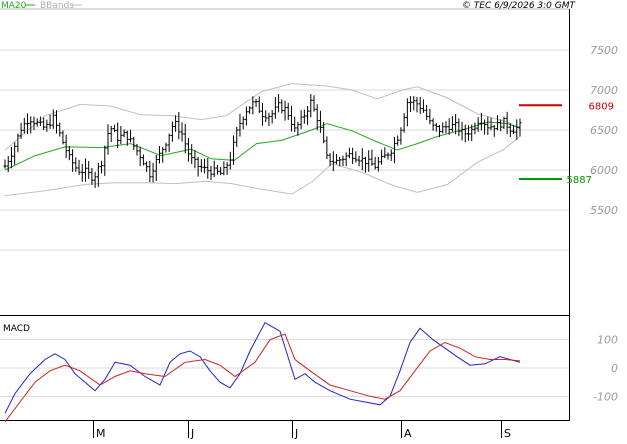 The height and width of the screenshot is (444, 627). Describe the element at coordinates (519, 6) in the screenshot. I see `copyright-text: © TEC 6/9/2026 3:0 GMT` at that location.